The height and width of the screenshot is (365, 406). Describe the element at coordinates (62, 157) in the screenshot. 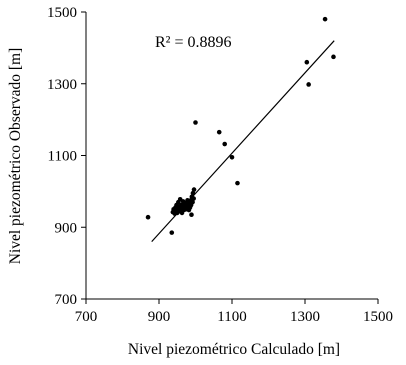

I see `y-tick-label: 1100` at that location.